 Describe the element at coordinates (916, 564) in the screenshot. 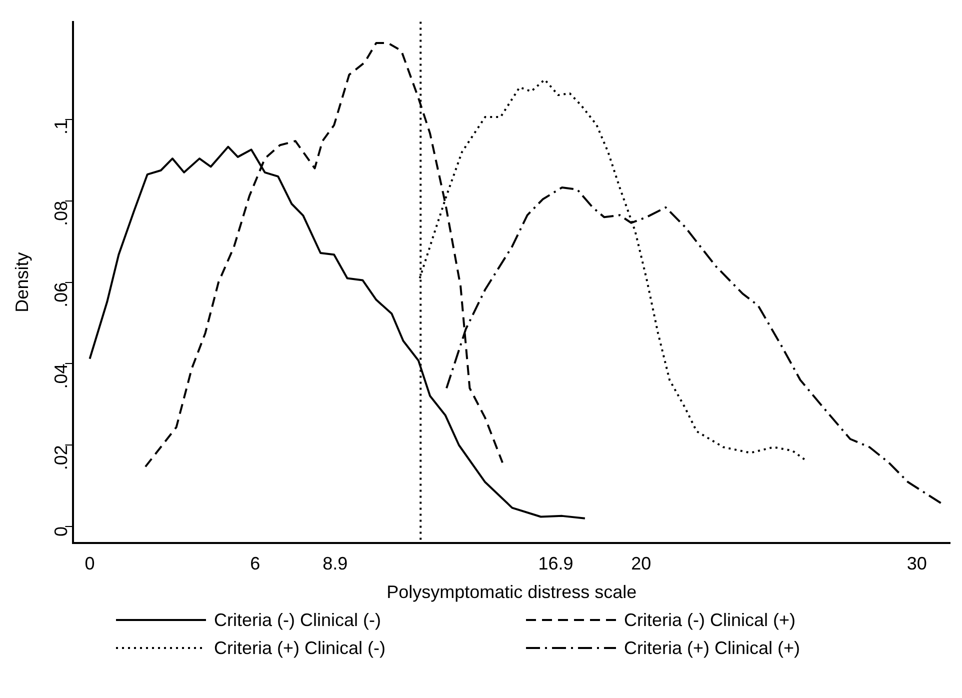

I see `x-tick-label: 30` at that location.